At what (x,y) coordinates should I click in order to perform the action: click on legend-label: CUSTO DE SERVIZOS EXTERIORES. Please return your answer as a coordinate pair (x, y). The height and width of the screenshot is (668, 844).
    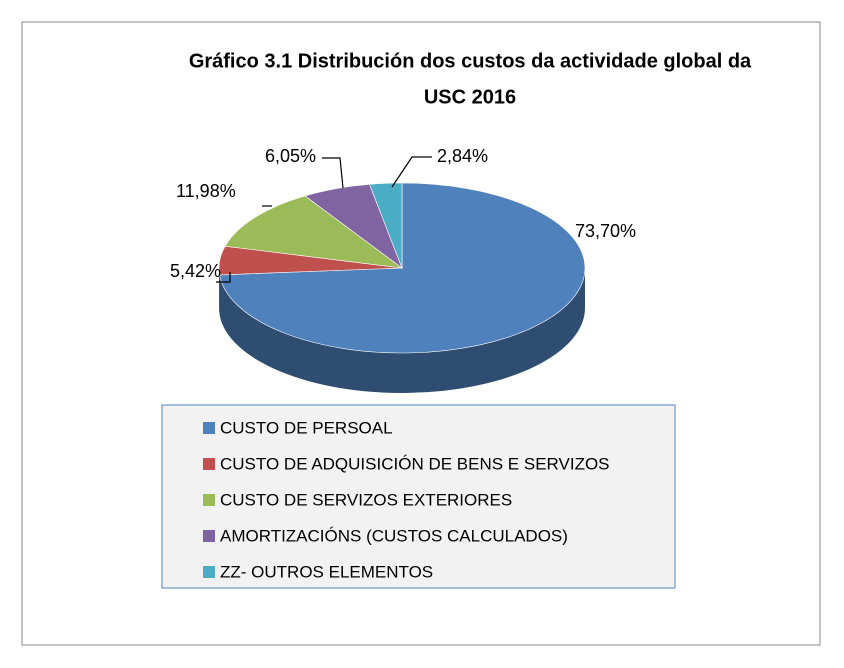
    Looking at the image, I should click on (366, 499).